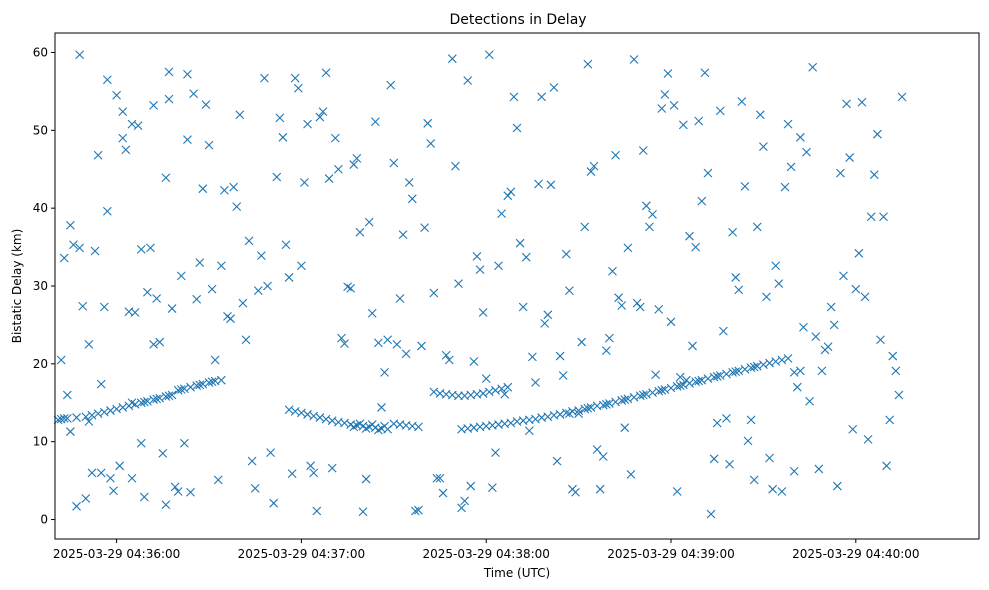  What do you see at coordinates (40, 442) in the screenshot?
I see `y-tick-label: 10` at bounding box center [40, 442].